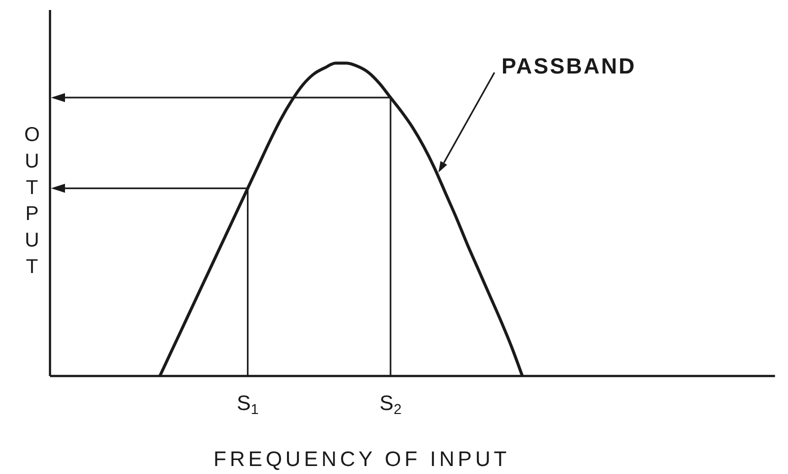 This screenshot has height=474, width=788. What do you see at coordinates (568, 65) in the screenshot?
I see `annotation: PASSBAND` at bounding box center [568, 65].